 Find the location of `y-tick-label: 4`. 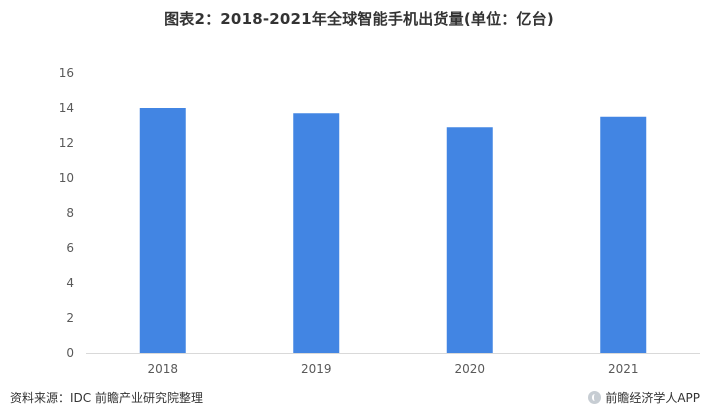

y-tick-label: 4 is located at coordinates (70, 283).